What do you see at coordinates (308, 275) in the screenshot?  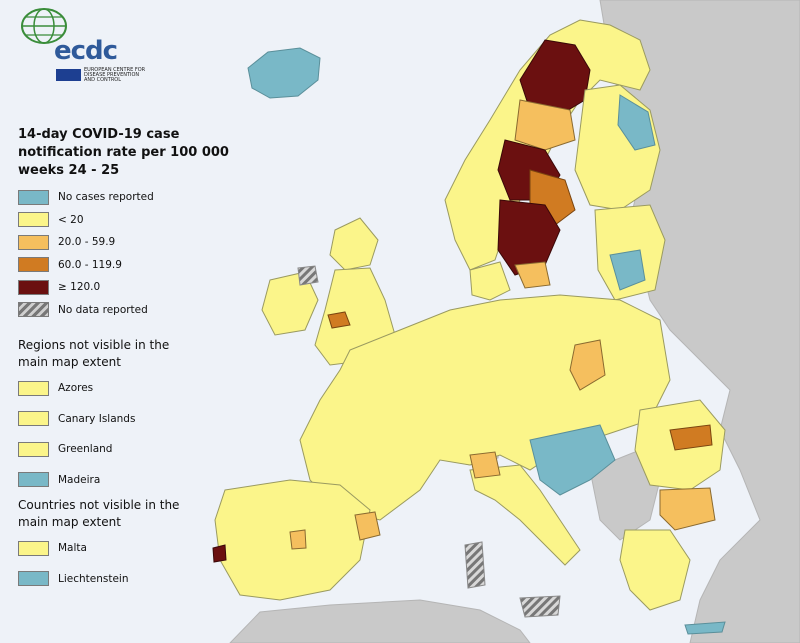 I see `northern-ireland-nodata` at bounding box center [308, 275].